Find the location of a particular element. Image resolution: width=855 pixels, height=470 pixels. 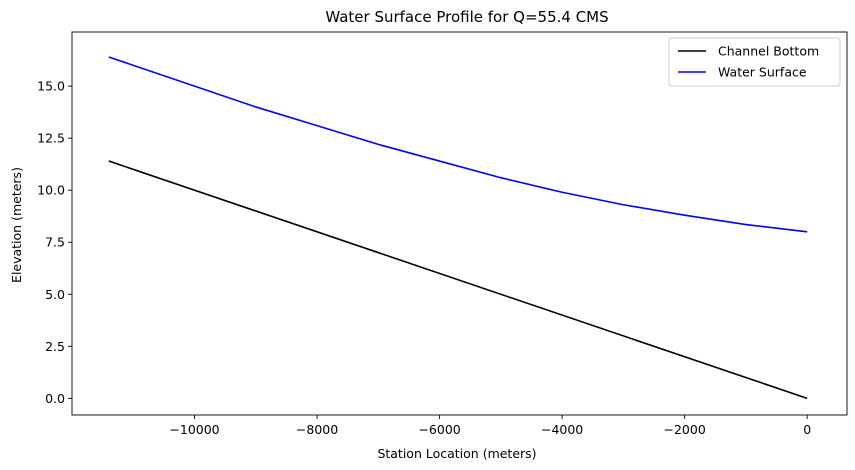

x-tick-label: −8000 is located at coordinates (317, 429).